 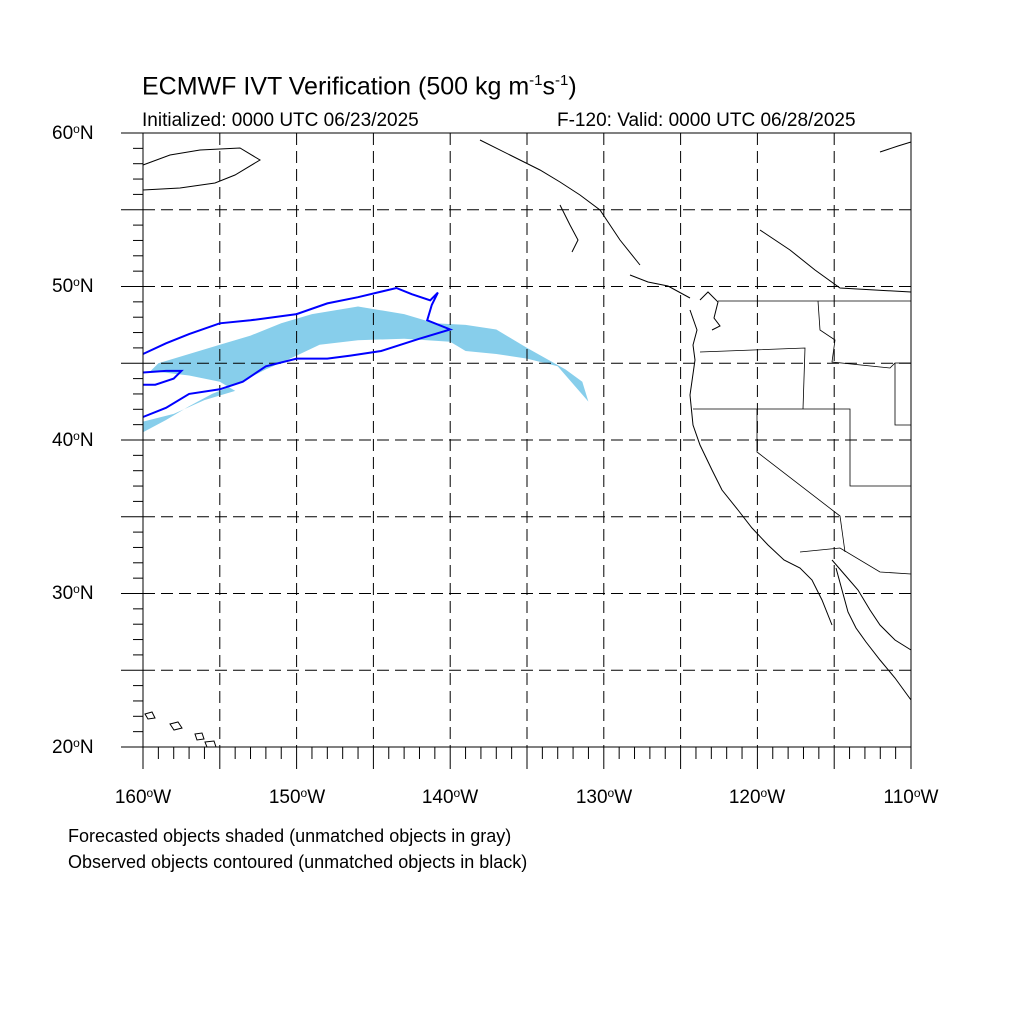 I want to click on us-mexico-border, so click(x=855, y=561).